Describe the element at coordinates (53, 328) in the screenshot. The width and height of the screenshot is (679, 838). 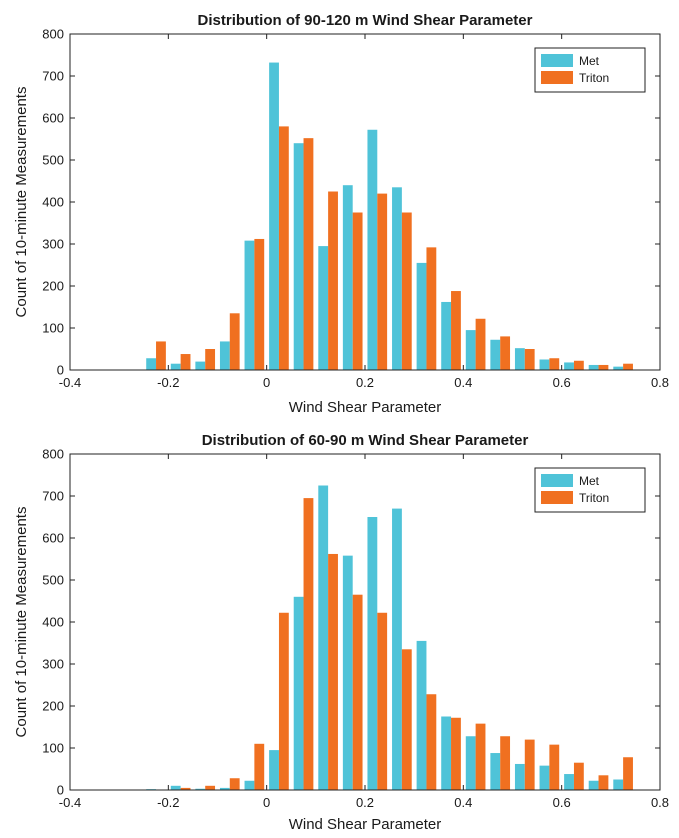
I see `y-tick-label: 100` at that location.